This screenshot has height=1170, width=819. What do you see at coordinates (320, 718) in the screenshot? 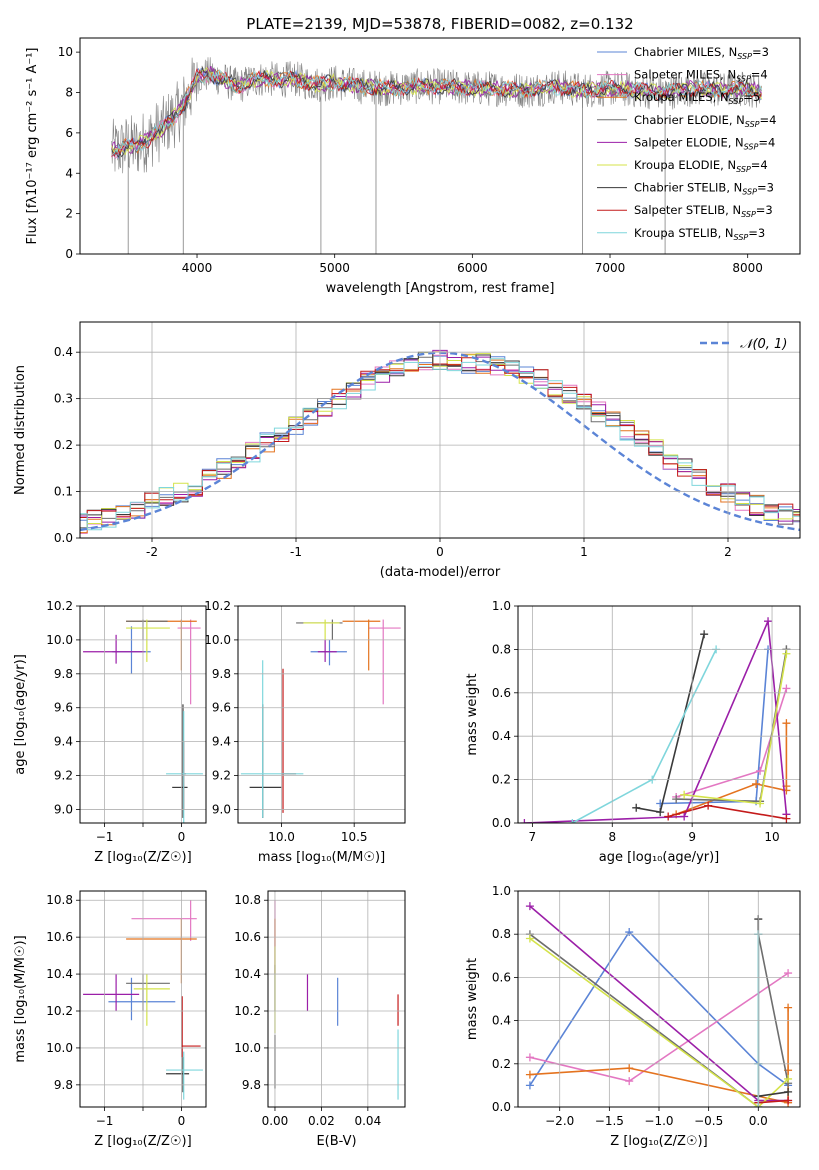
I see `age_vs_mass-plot-area` at bounding box center [320, 718].